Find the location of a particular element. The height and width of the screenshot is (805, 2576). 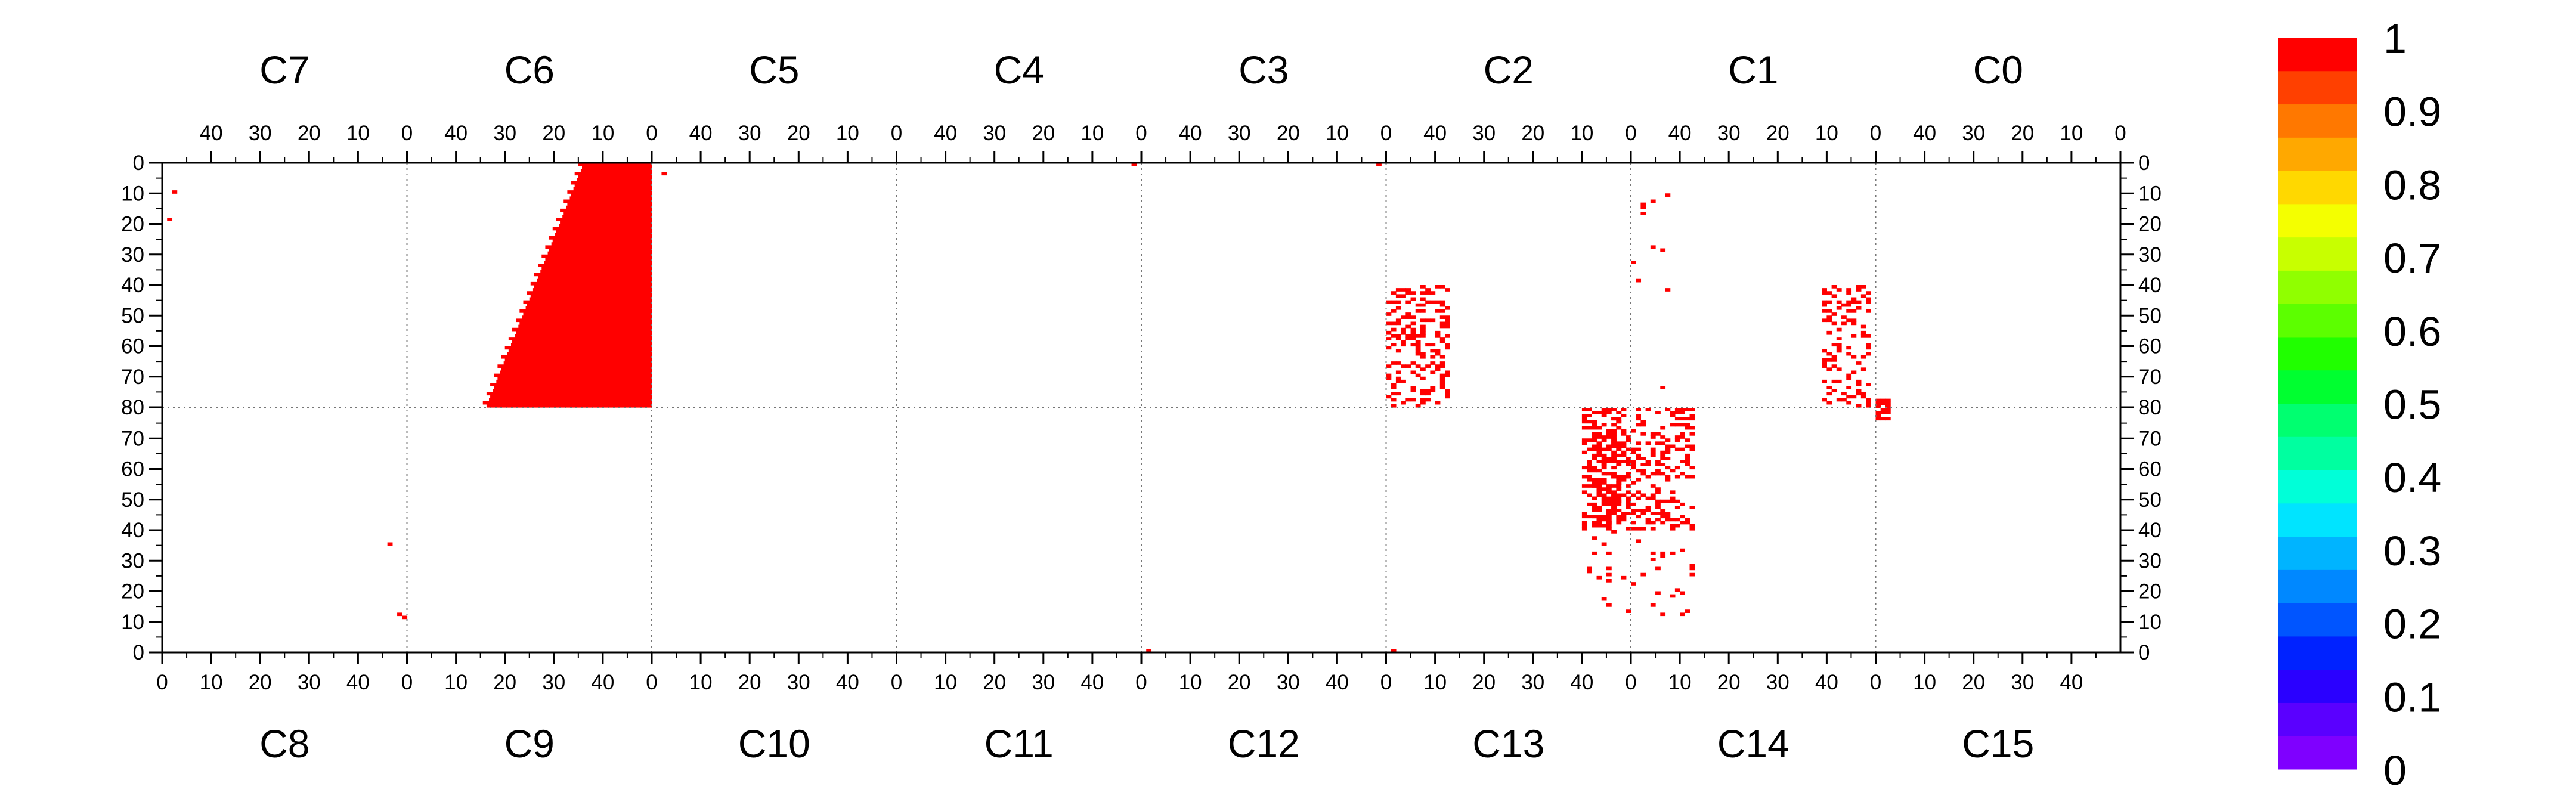

x-tick-label-top: 30 is located at coordinates (1239, 133).